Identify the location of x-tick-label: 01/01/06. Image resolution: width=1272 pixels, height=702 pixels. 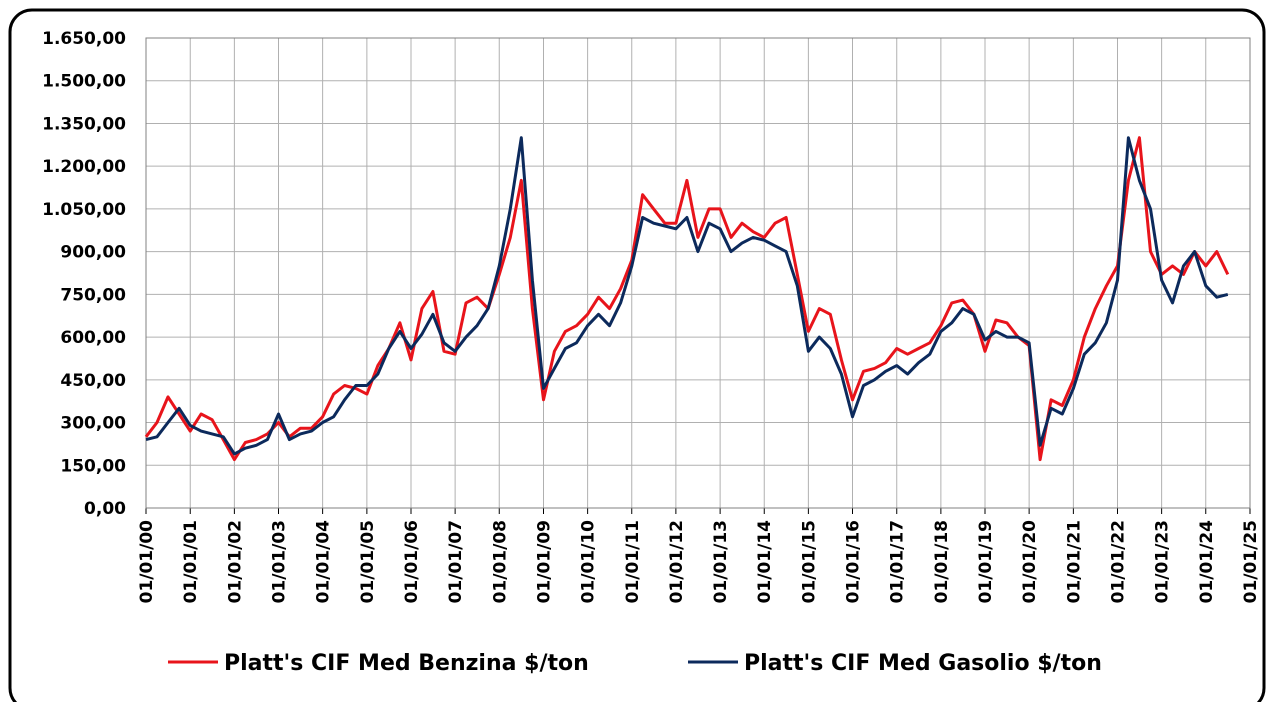
(412, 561).